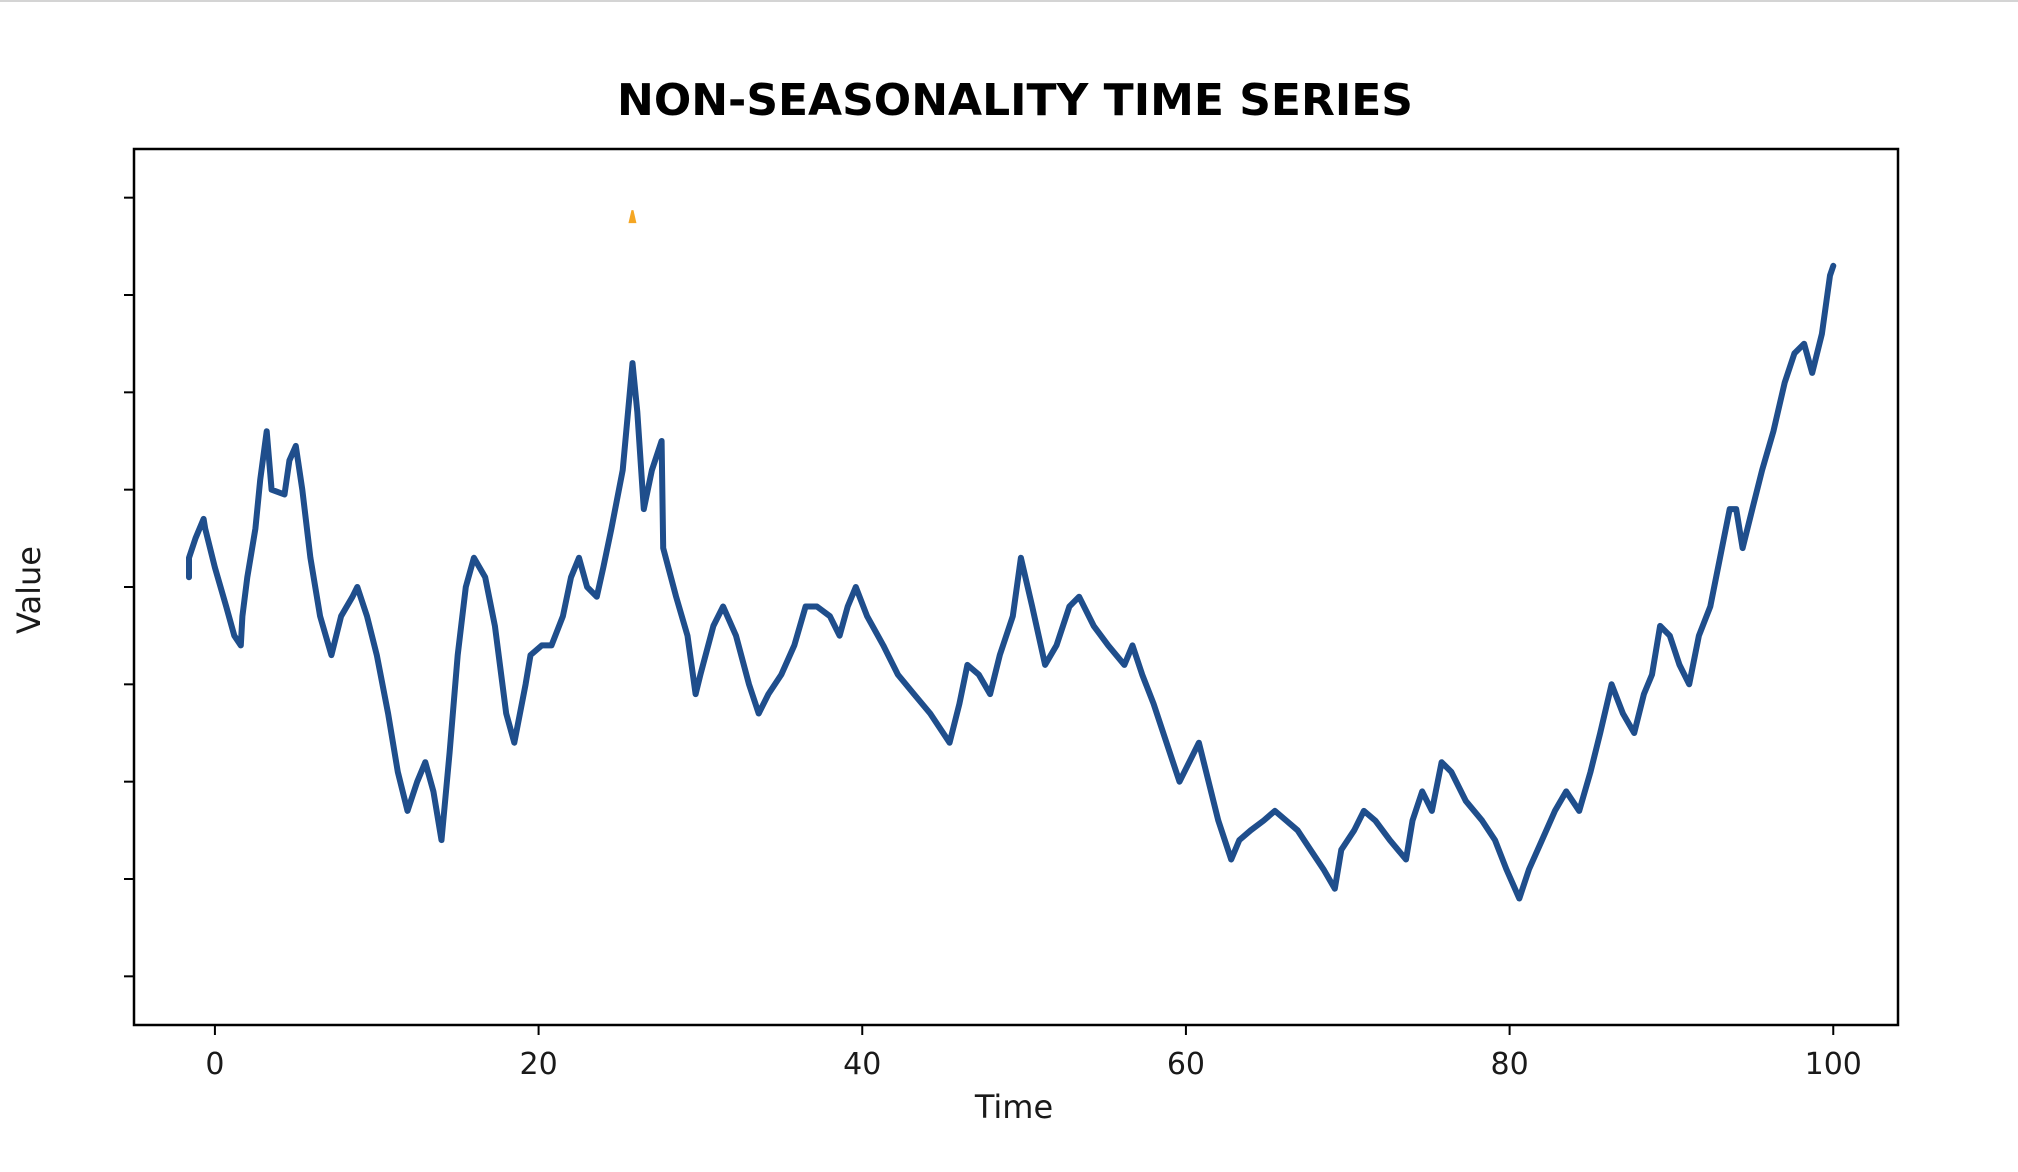  I want to click on marker-layer, so click(632, 217).